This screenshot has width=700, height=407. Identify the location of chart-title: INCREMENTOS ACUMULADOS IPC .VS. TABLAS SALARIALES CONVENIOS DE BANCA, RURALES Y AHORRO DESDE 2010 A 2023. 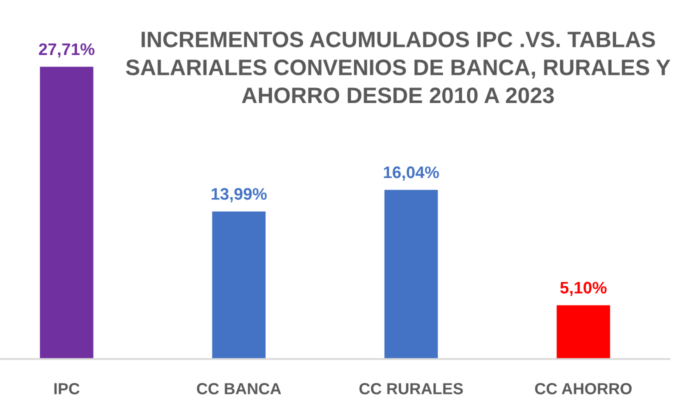
(398, 68).